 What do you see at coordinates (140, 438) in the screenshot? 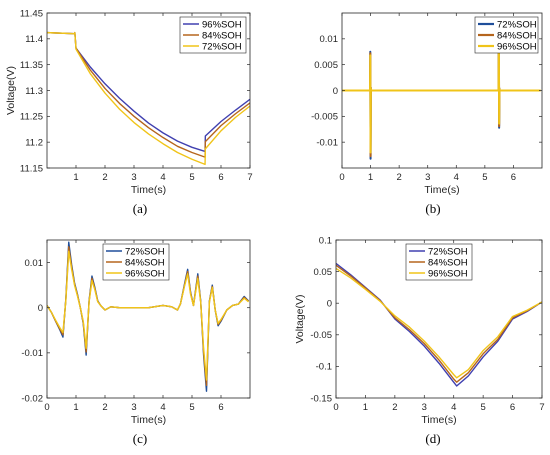
I see `panel-caption: (c)` at bounding box center [140, 438].